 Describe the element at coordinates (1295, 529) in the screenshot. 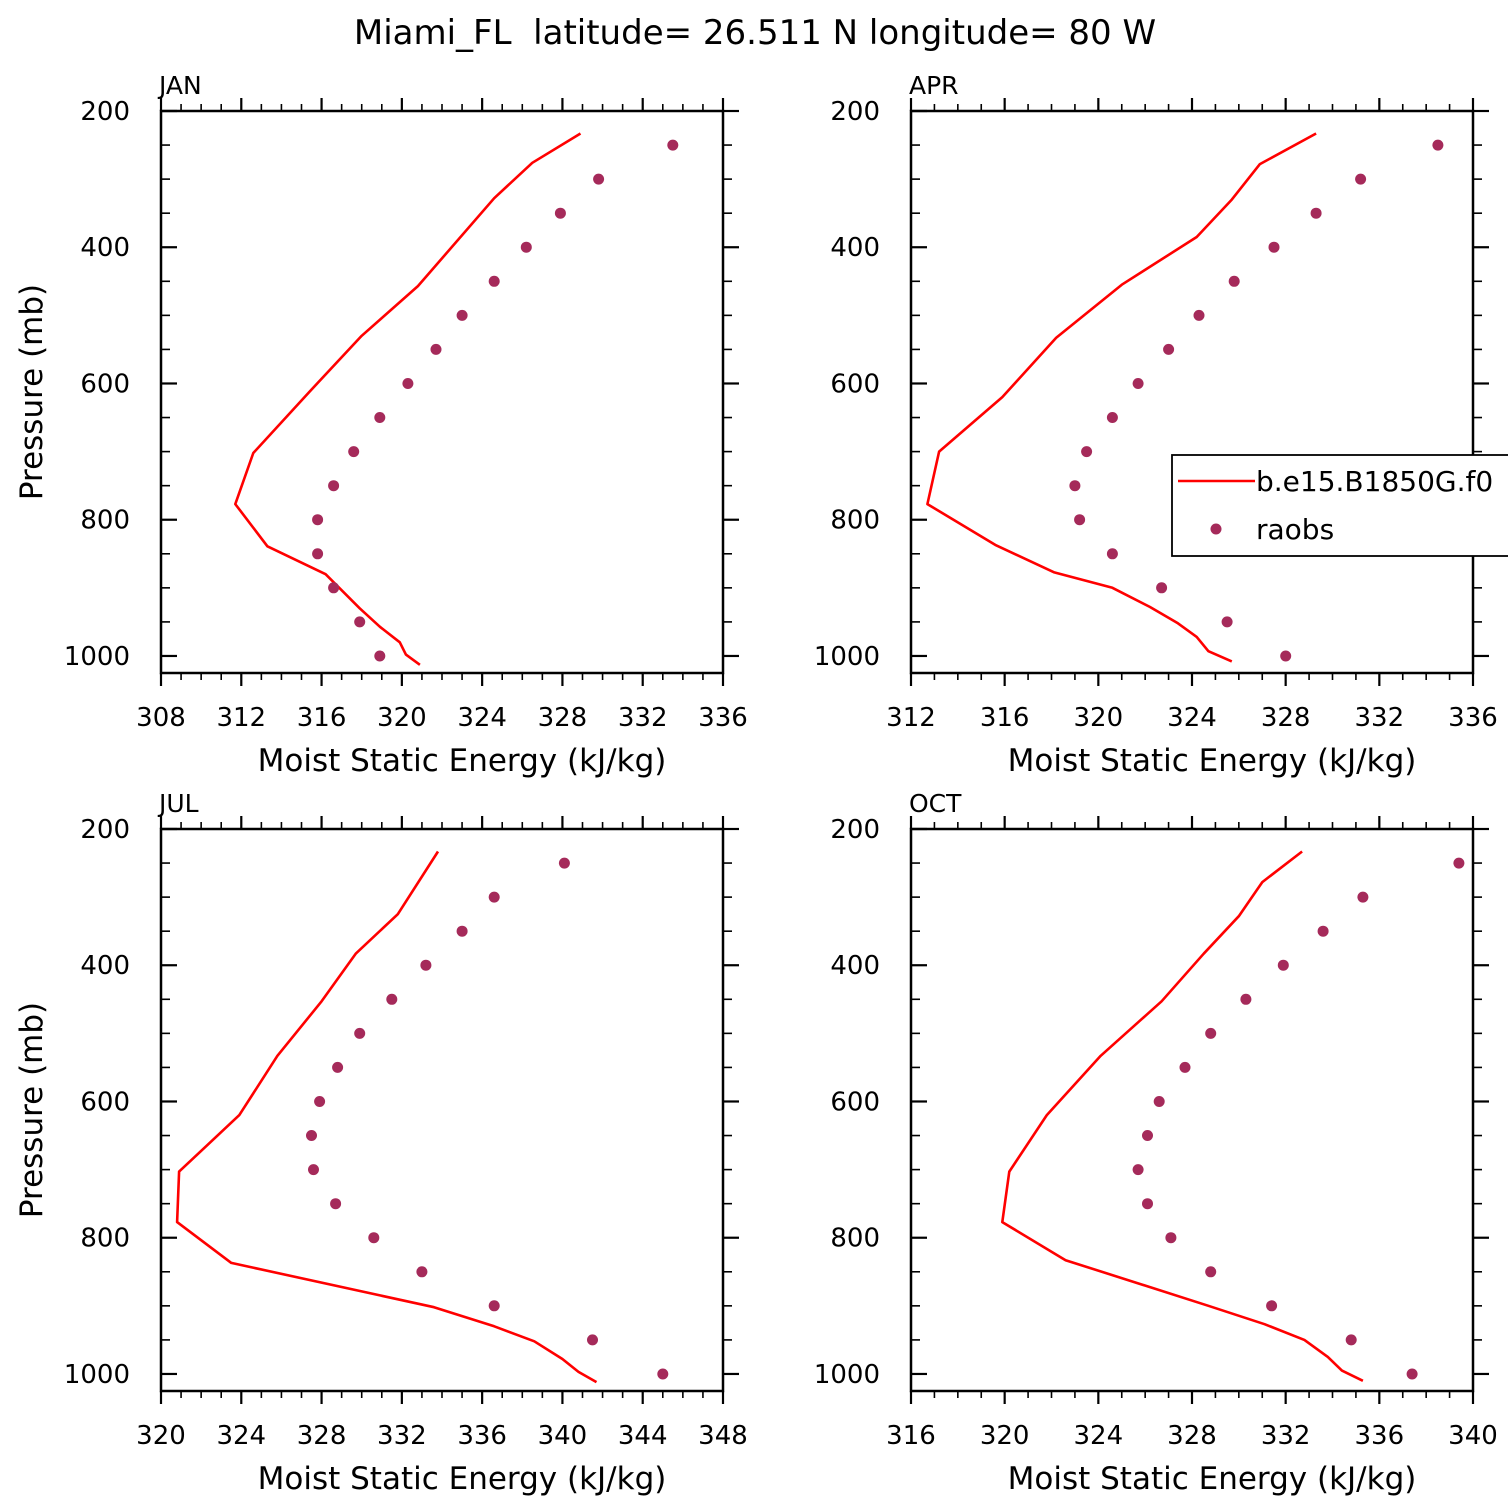

I see `legend-obs-label: raobs` at that location.